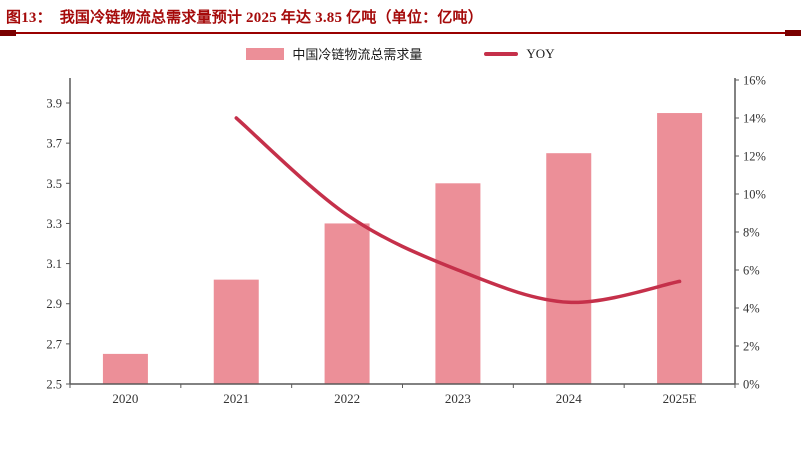 This screenshot has height=462, width=801. What do you see at coordinates (265, 53) in the screenshot?
I see `bar-swatch-icon` at bounding box center [265, 53].